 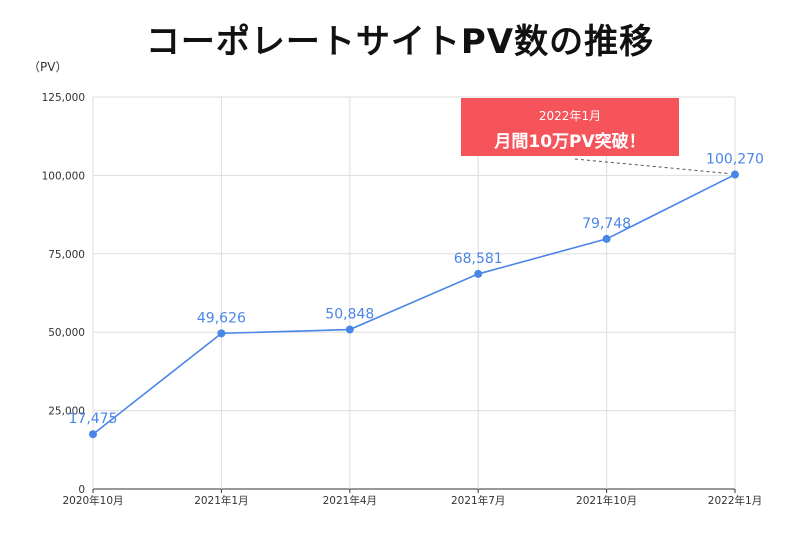 What do you see at coordinates (570, 116) in the screenshot?
I see `callout-date: 2022年1月` at bounding box center [570, 116].